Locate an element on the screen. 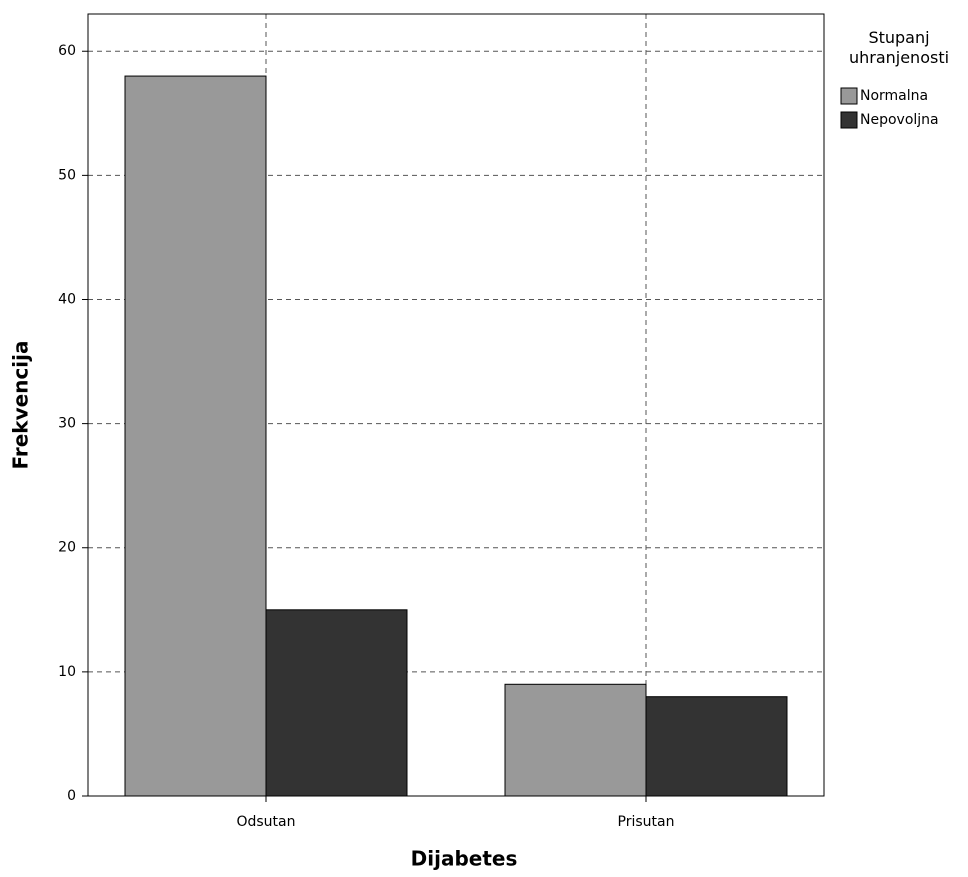  x-tick-label: Odsutan is located at coordinates (265, 822).